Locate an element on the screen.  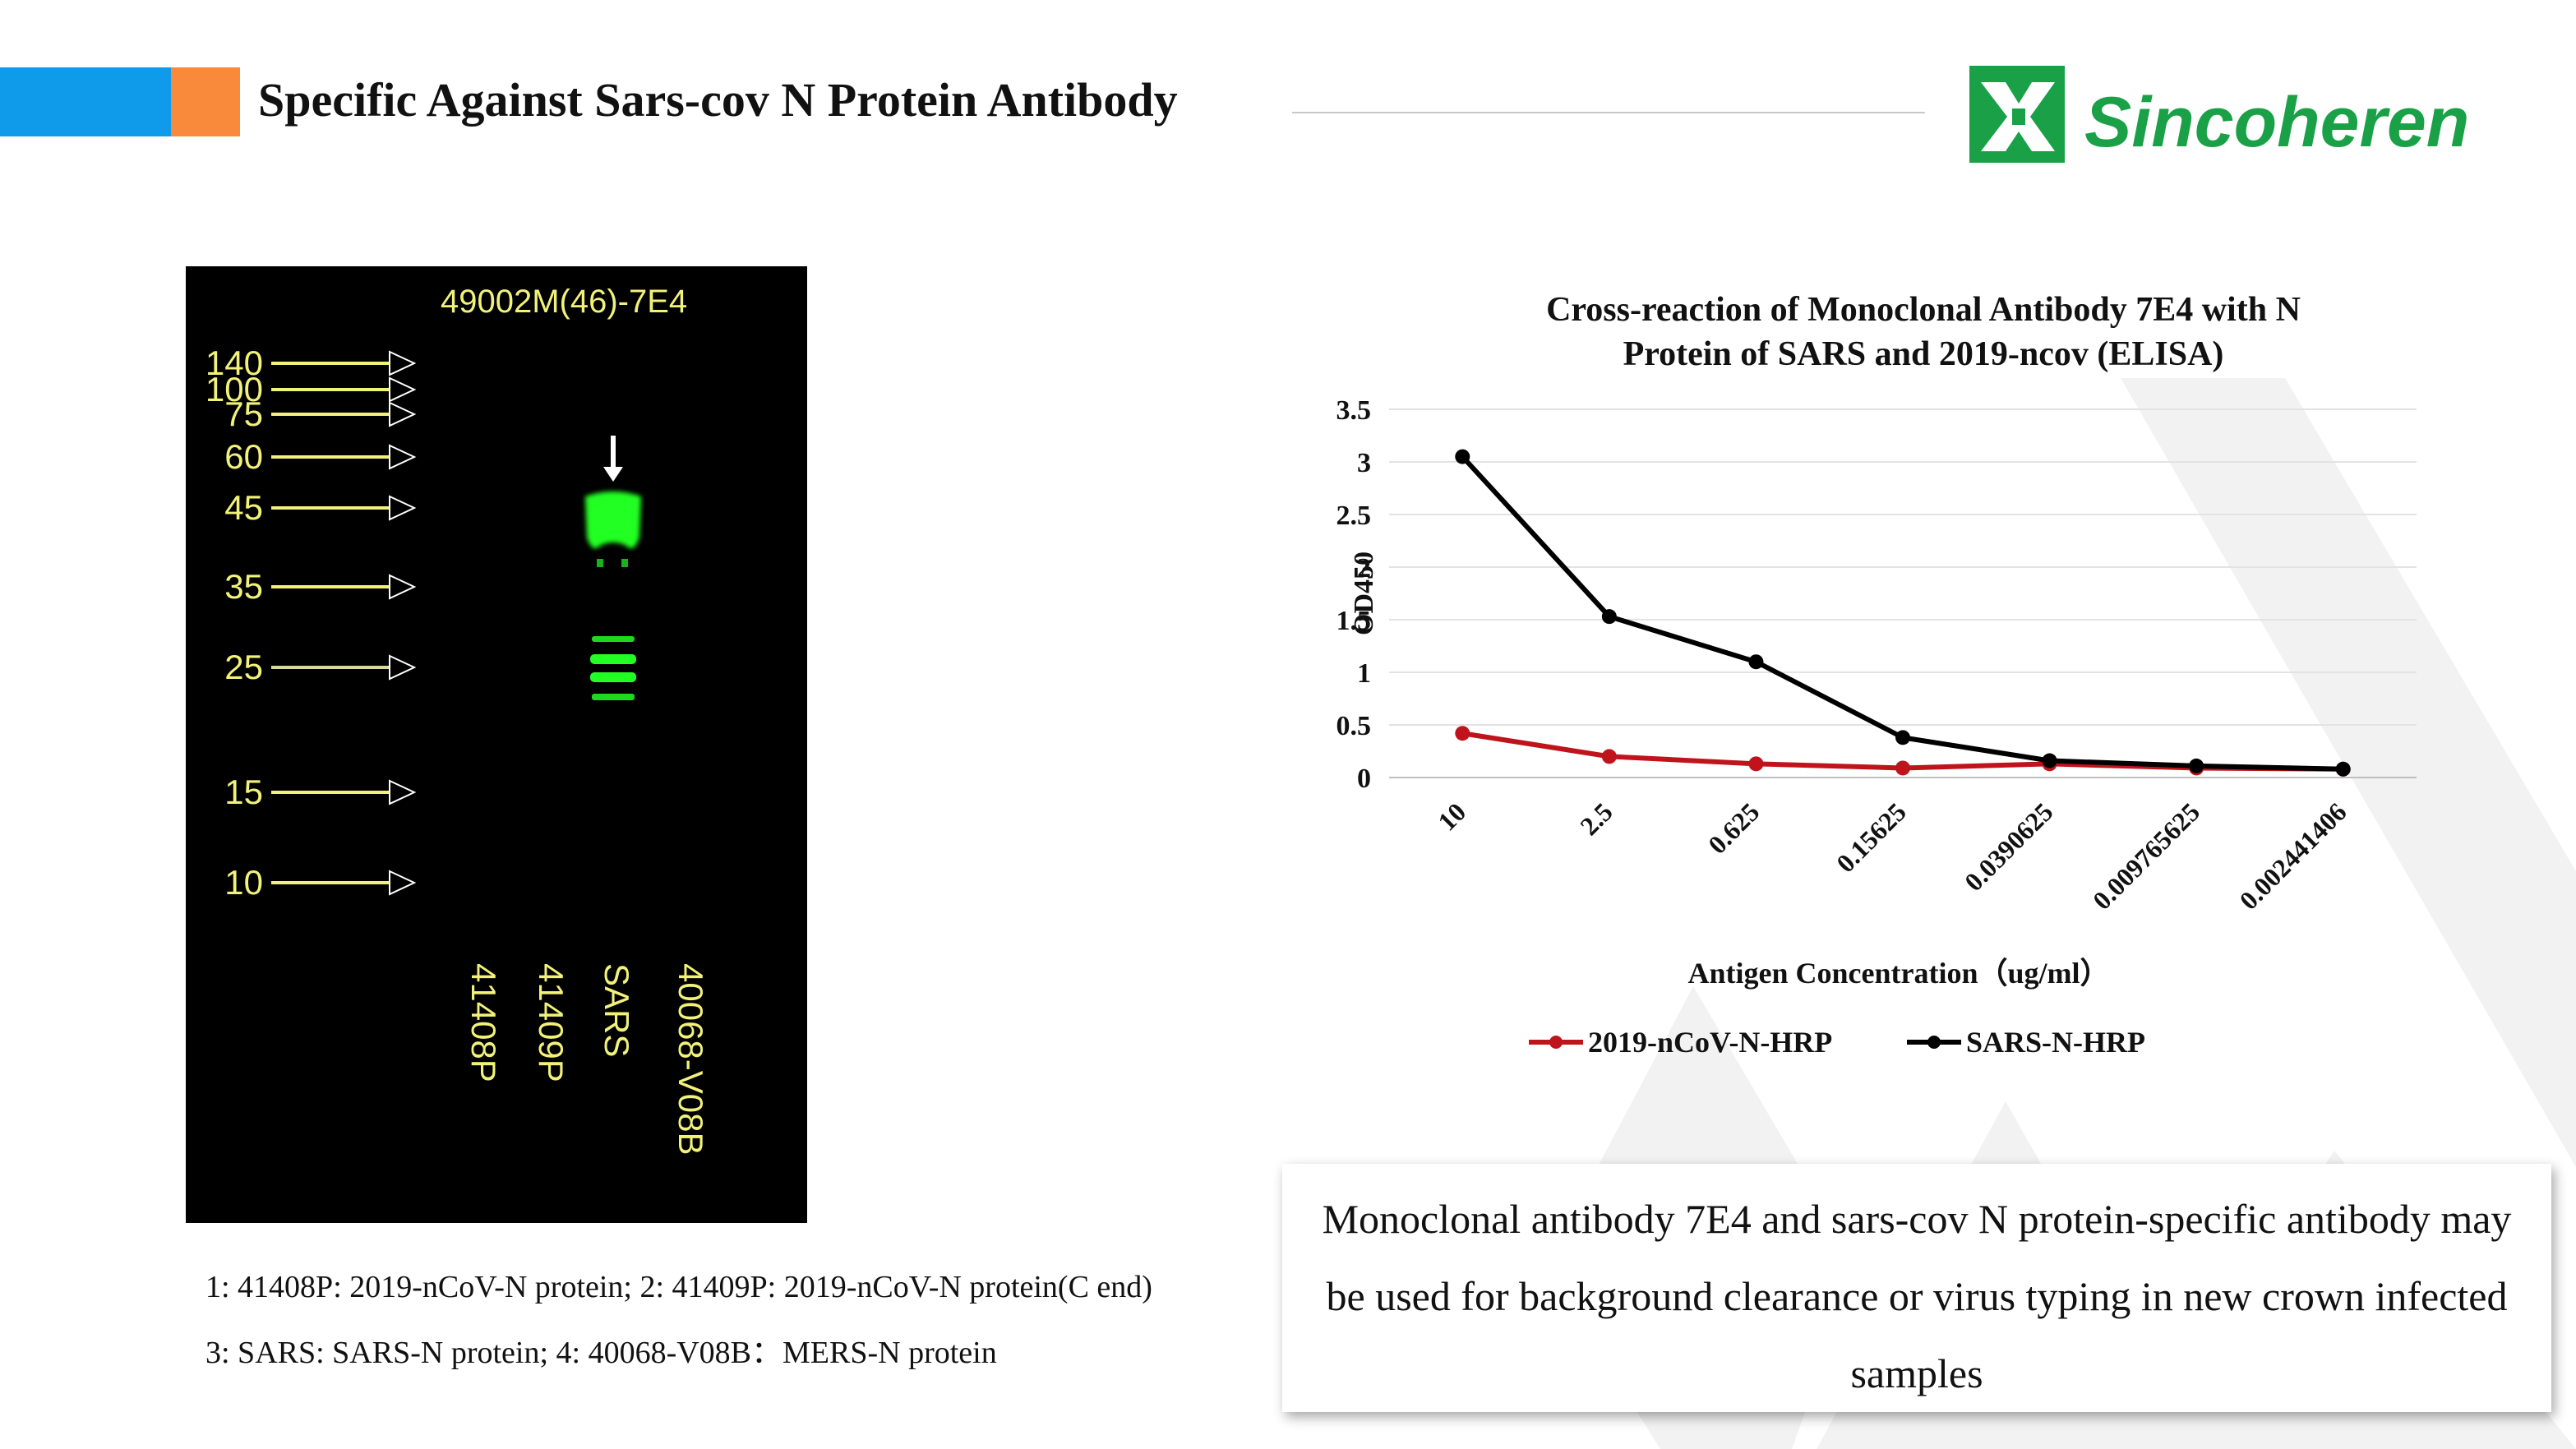
y-tick-label: 2 is located at coordinates (1364, 568).